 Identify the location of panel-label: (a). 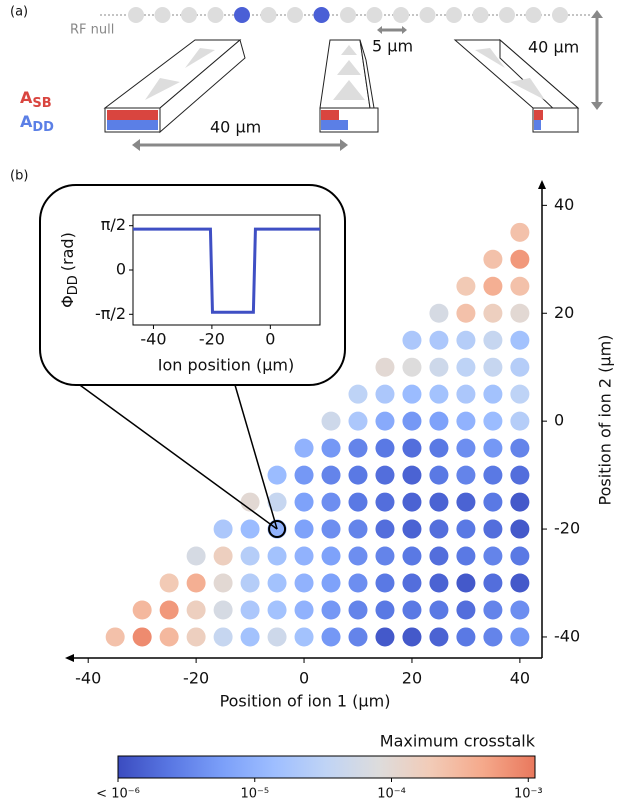
(19, 12).